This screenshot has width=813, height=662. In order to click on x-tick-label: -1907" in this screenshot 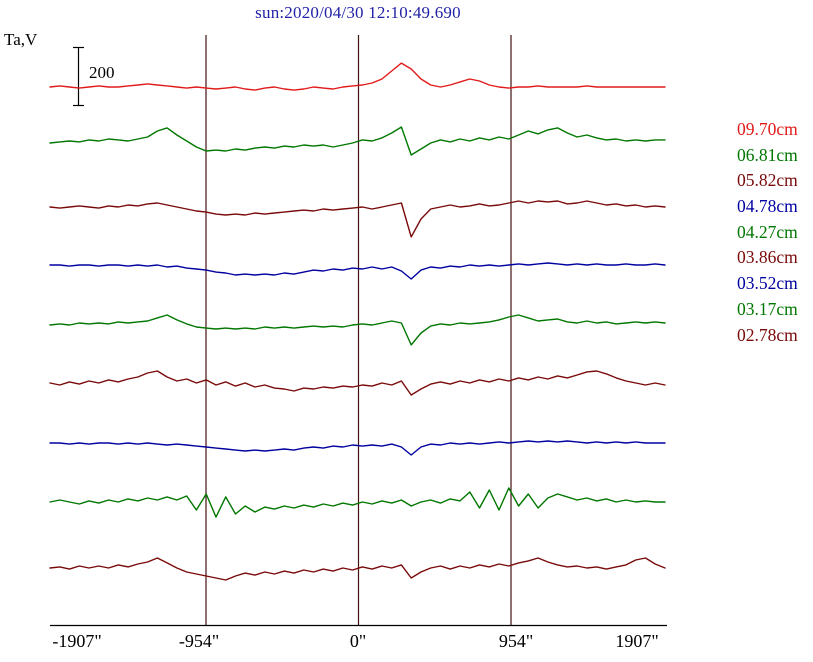, I will do `click(77, 641)`.